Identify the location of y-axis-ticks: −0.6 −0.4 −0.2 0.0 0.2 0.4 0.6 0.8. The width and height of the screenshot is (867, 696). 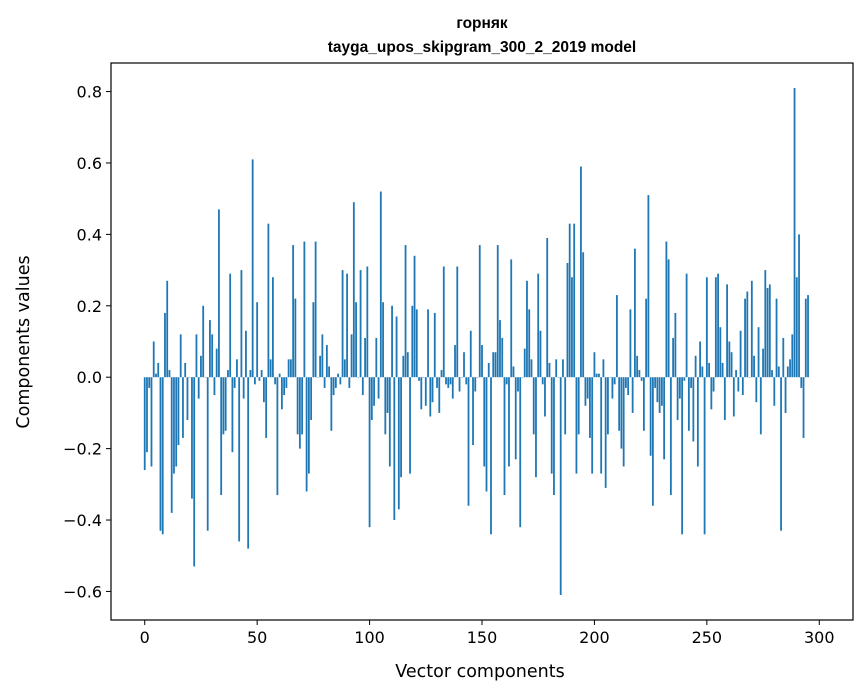
(87, 342).